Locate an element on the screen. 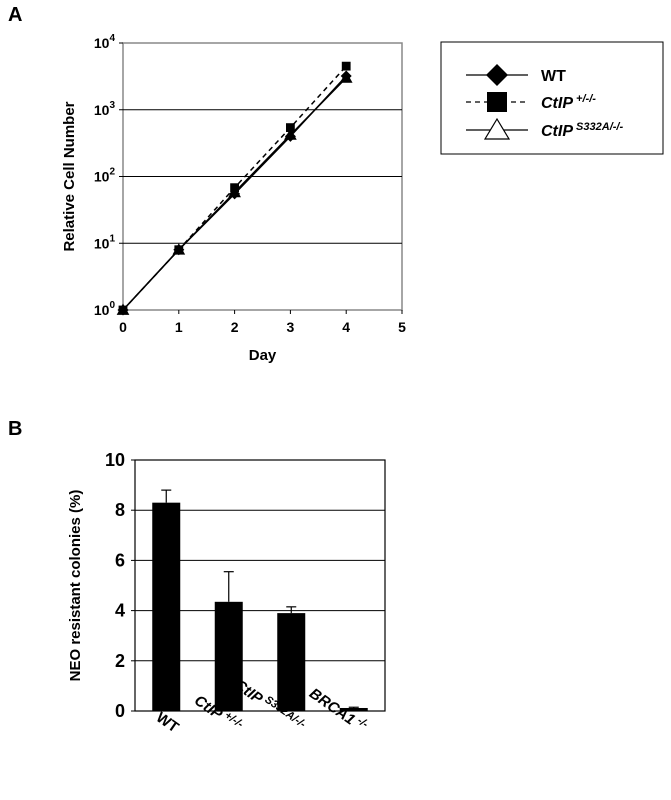 This screenshot has height=800, width=671. x-tick-label: 5 is located at coordinates (402, 327).